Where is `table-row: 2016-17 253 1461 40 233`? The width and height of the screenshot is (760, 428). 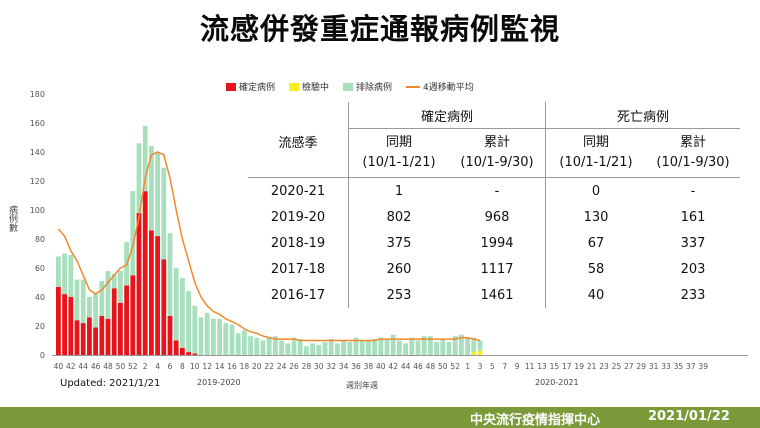 table-row: 2016-17 253 1461 40 233 is located at coordinates (494, 295).